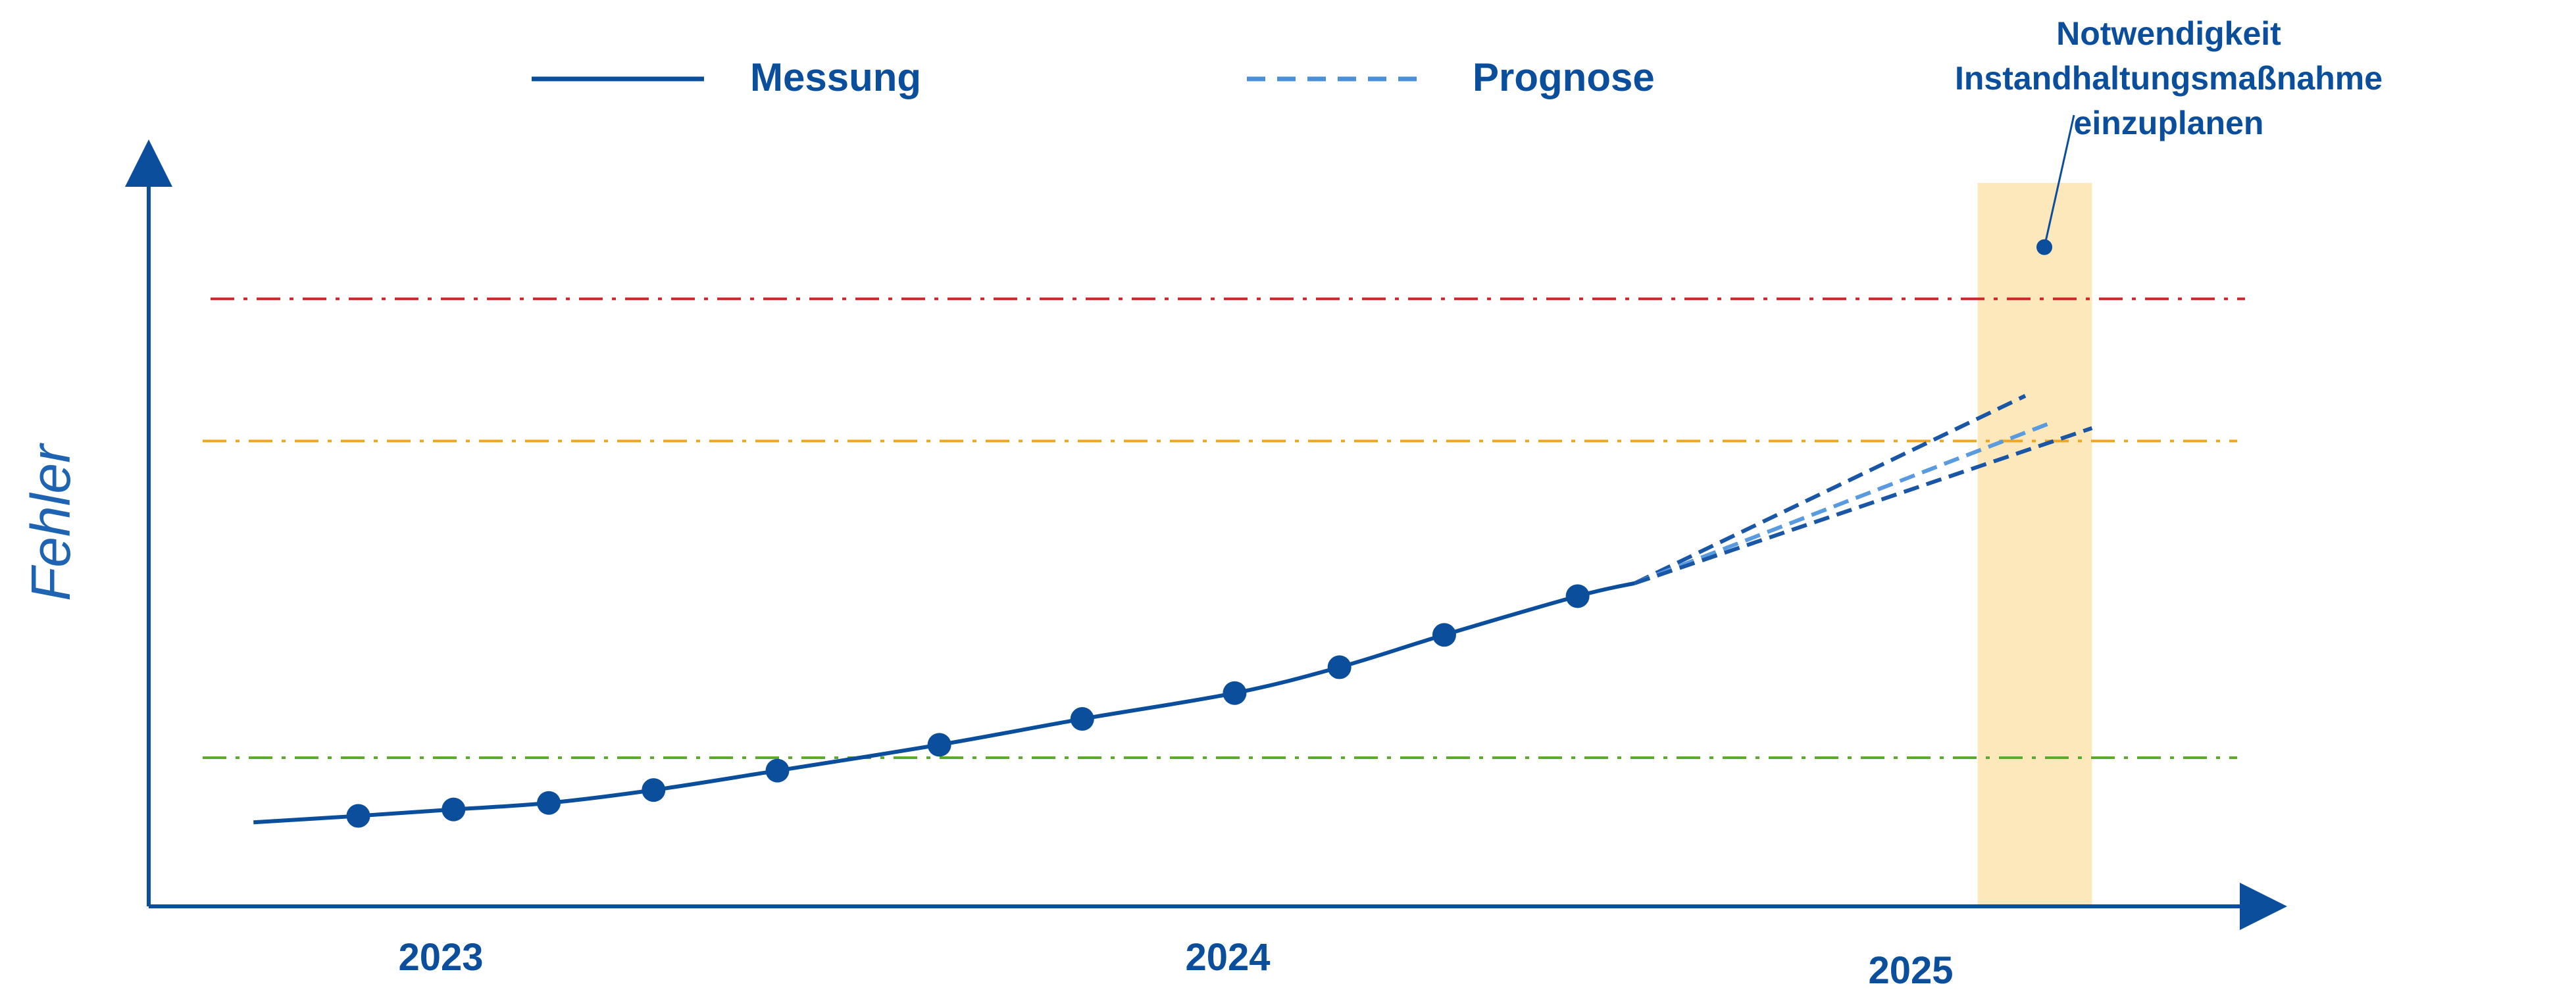 The image size is (2576, 1007). What do you see at coordinates (1227, 957) in the screenshot?
I see `x-tick-label-2024: 2024` at bounding box center [1227, 957].